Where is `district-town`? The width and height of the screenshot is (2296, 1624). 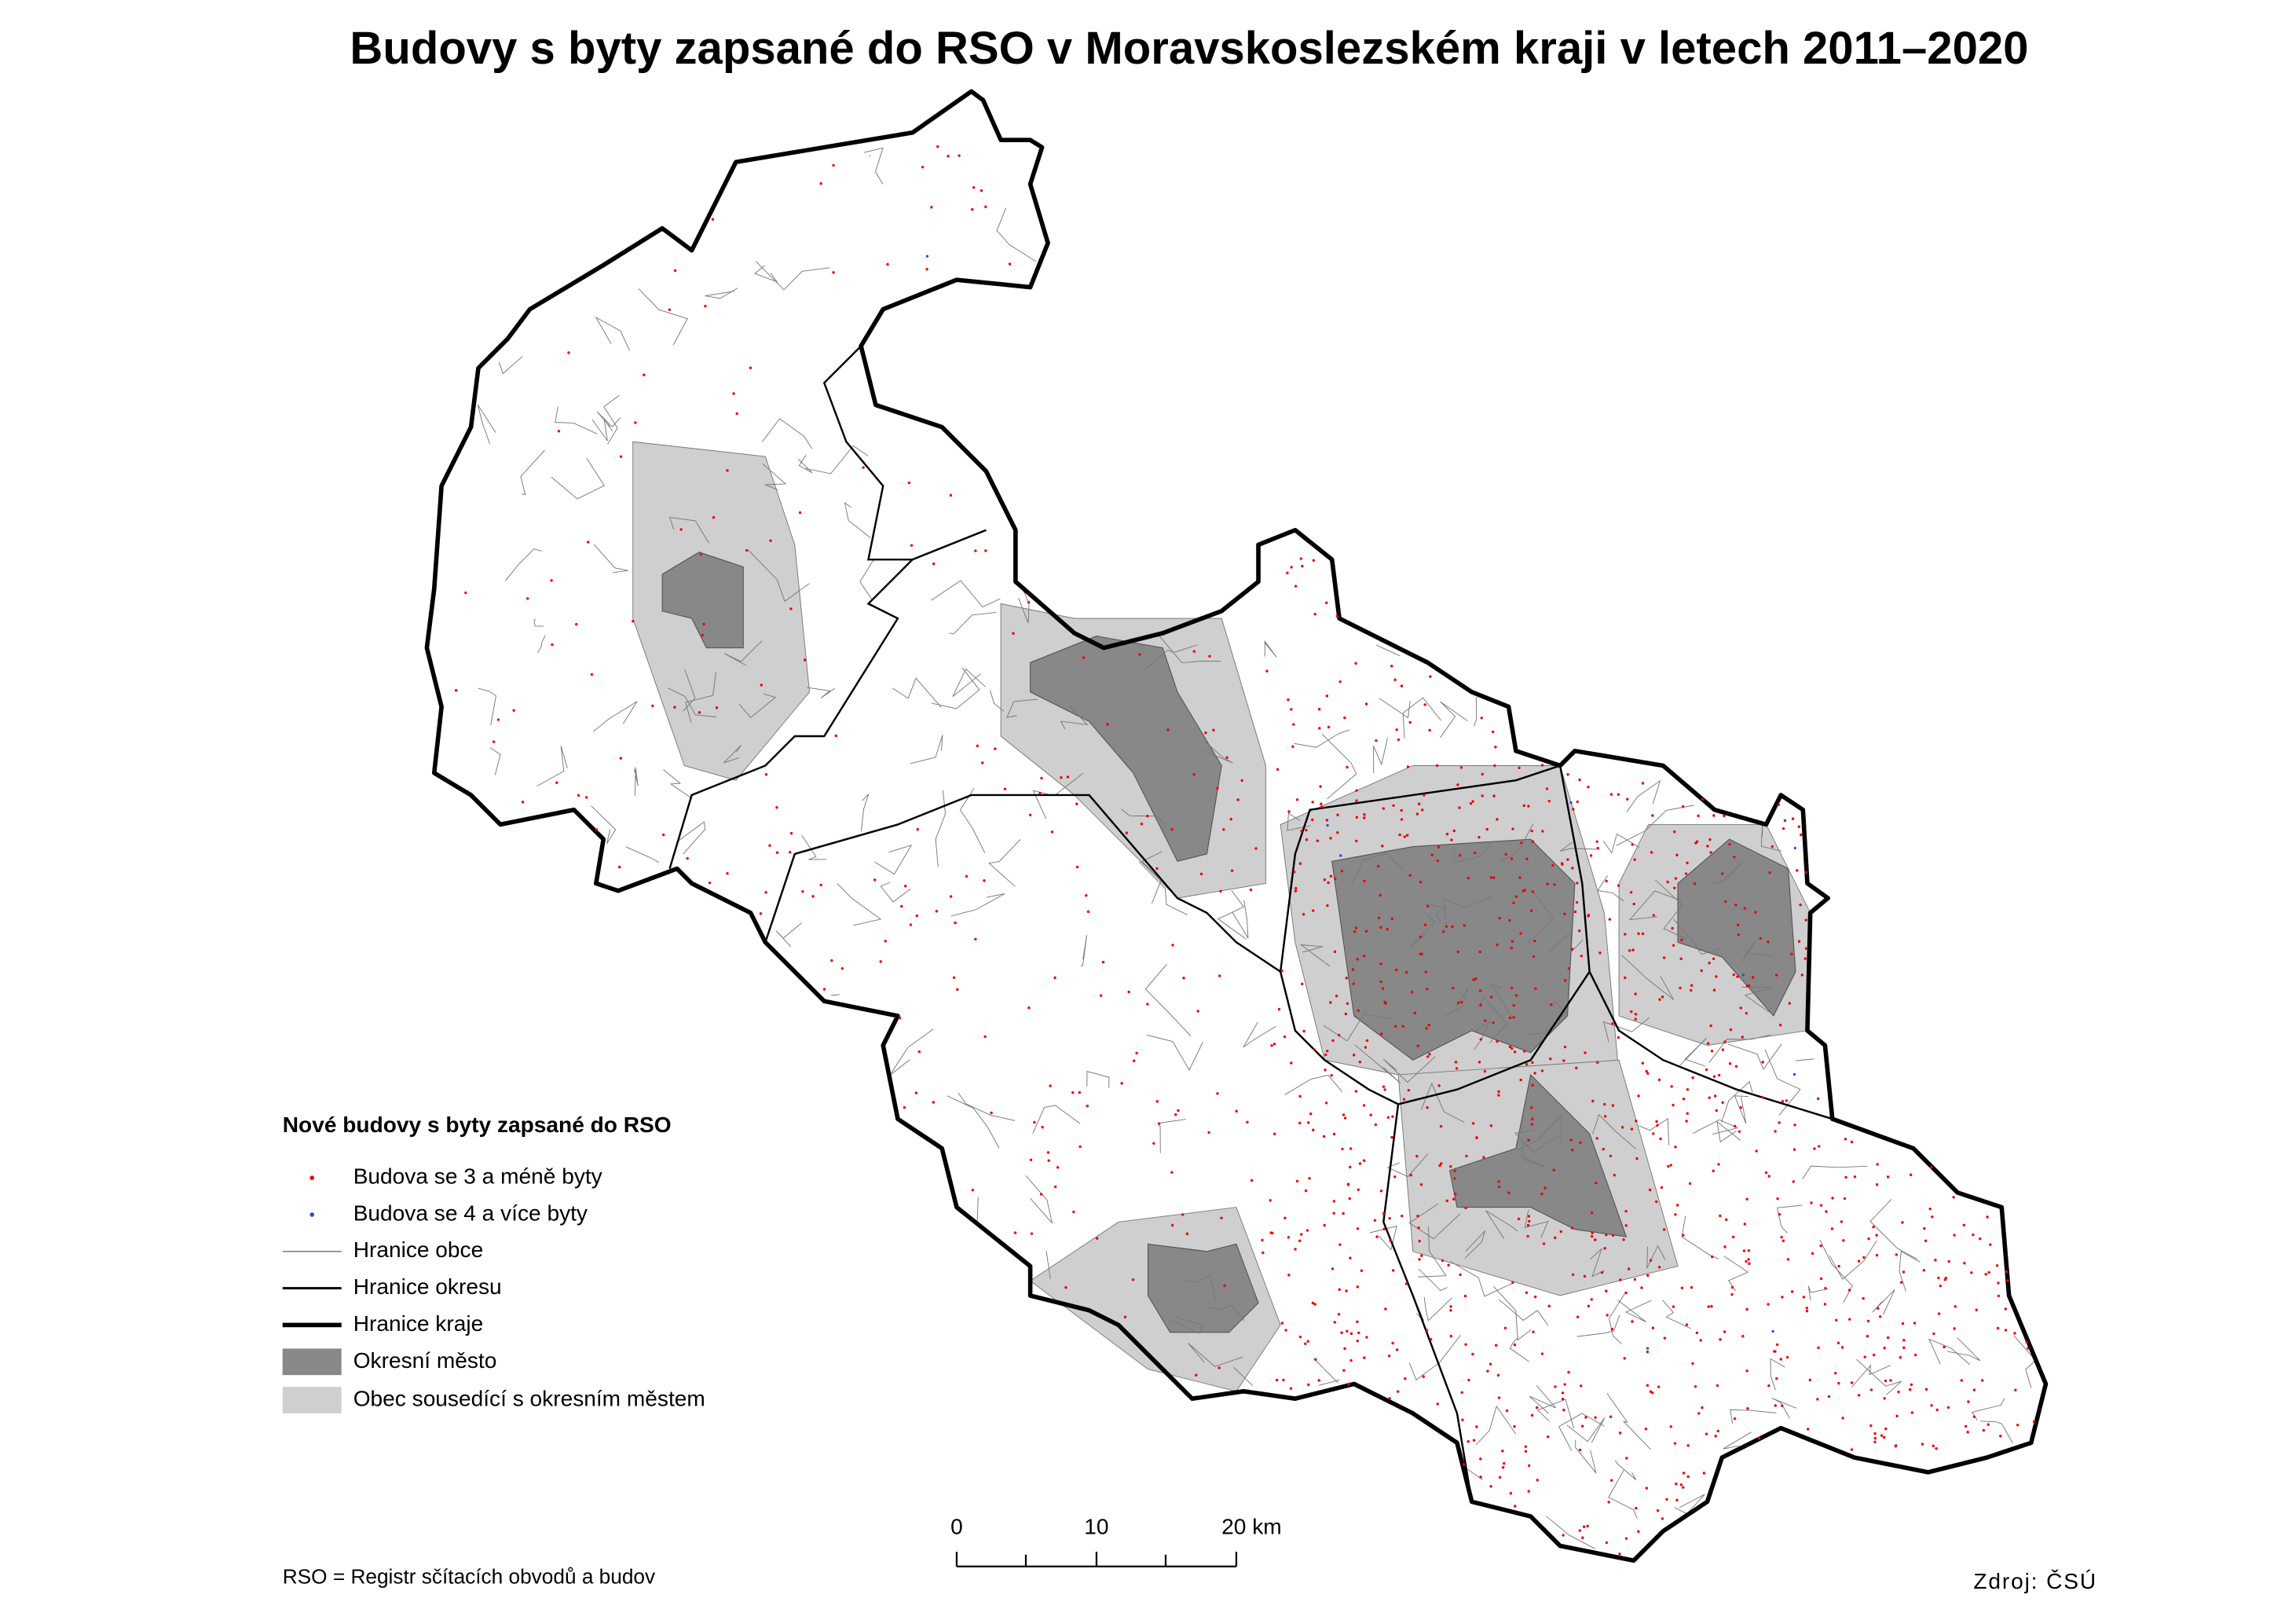 district-town is located at coordinates (1126, 749).